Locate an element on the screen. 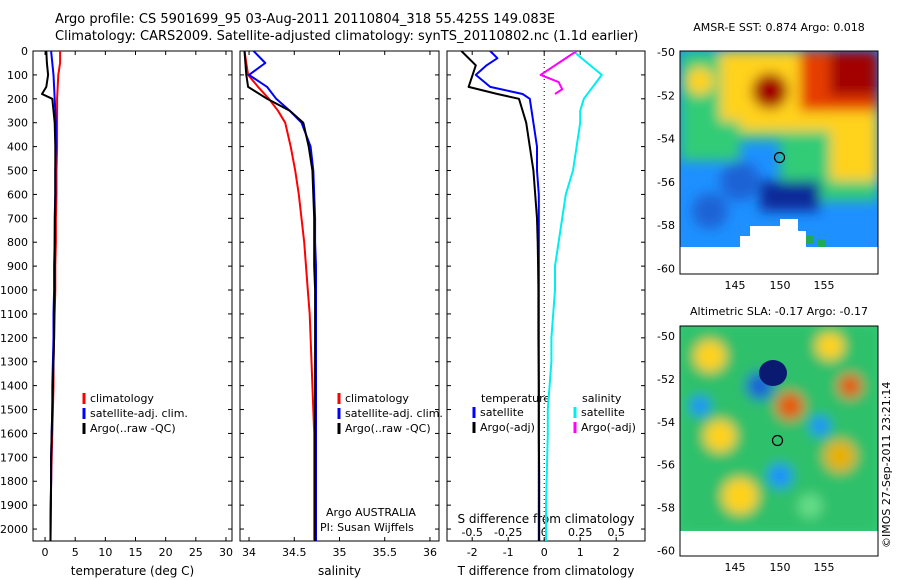 Image resolution: width=900 pixels, height=580 pixels. x-tick-label: -2 is located at coordinates (472, 552).